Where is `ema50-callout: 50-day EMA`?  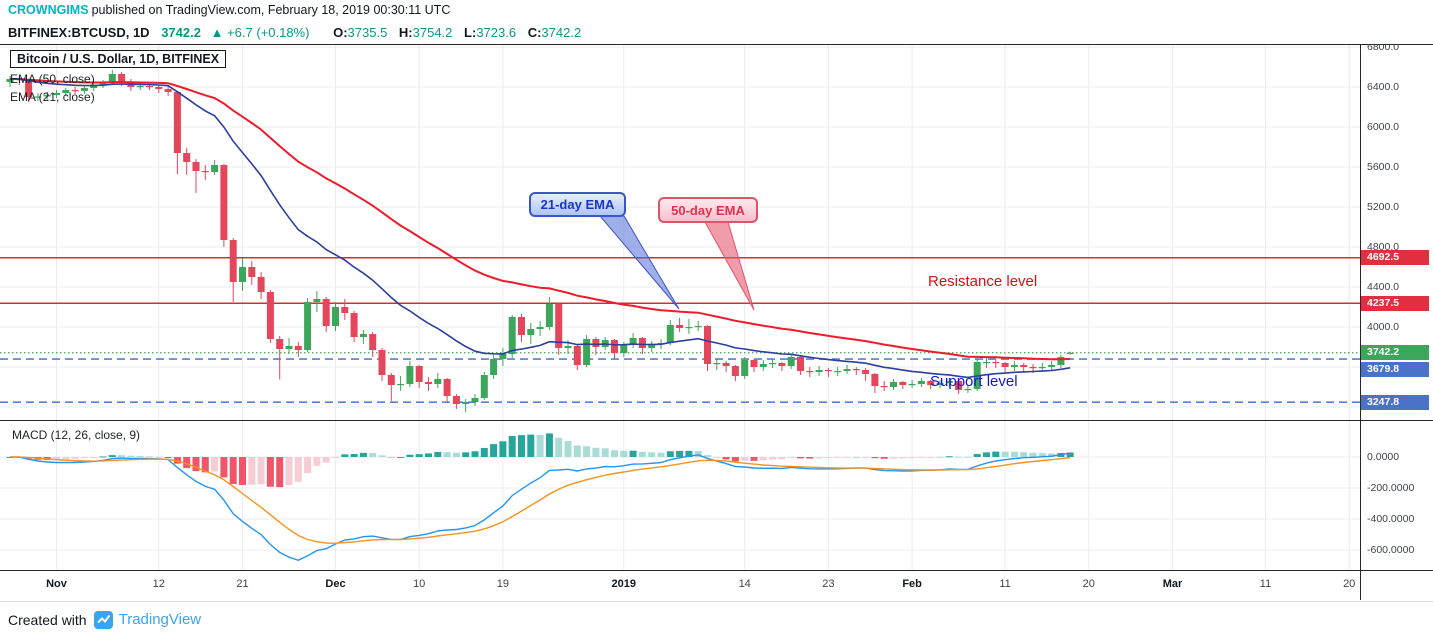
ema50-callout: 50-day EMA is located at coordinates (708, 210).